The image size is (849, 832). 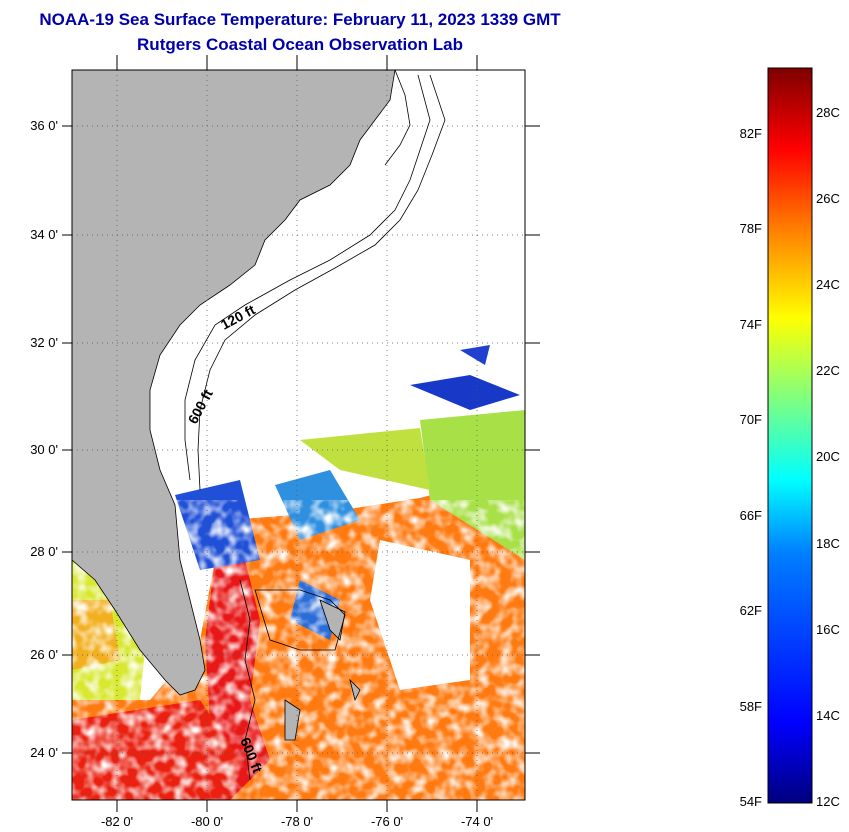 I want to click on celsius-tick-label: 18C, so click(x=828, y=543).